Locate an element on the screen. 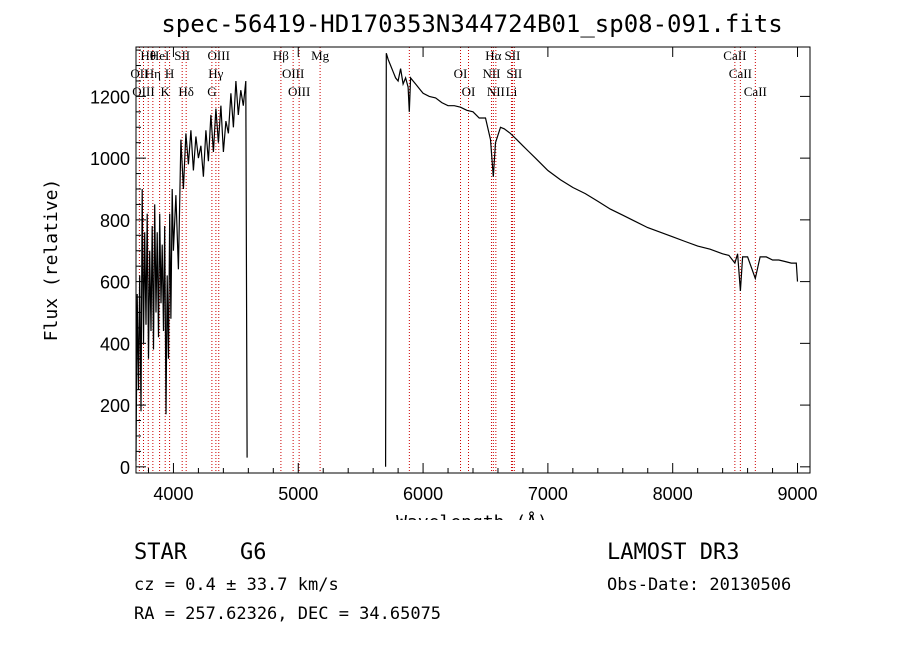 The width and height of the screenshot is (900, 649). spectrum-line-blue-segment is located at coordinates (191, 270).